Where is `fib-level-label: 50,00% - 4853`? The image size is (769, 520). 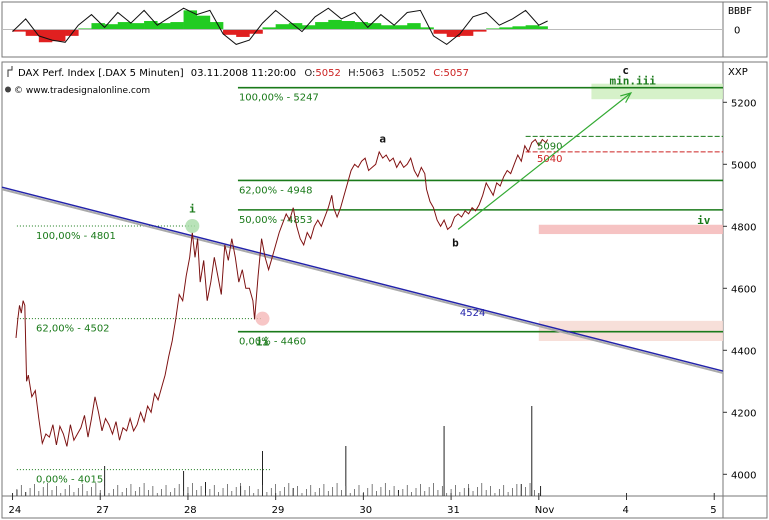
fib-level-label: 50,00% - 4853 is located at coordinates (276, 220).